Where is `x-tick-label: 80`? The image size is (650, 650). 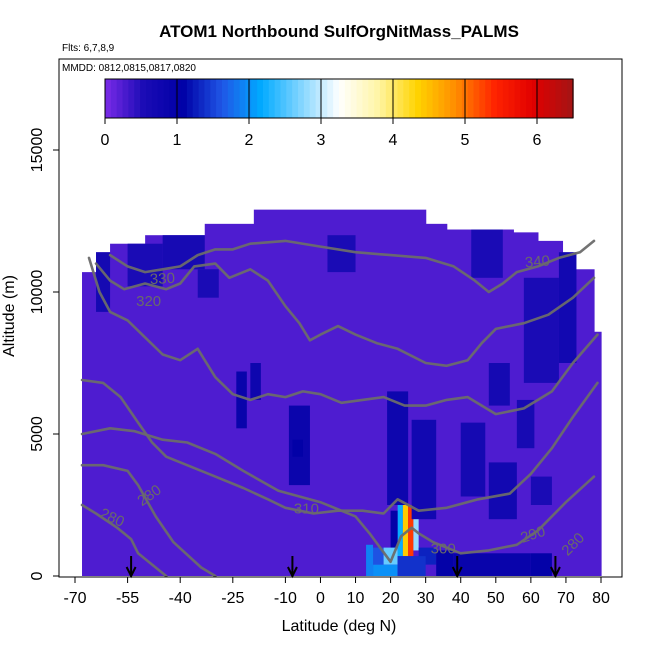
x-tick-label: 80 is located at coordinates (601, 598).